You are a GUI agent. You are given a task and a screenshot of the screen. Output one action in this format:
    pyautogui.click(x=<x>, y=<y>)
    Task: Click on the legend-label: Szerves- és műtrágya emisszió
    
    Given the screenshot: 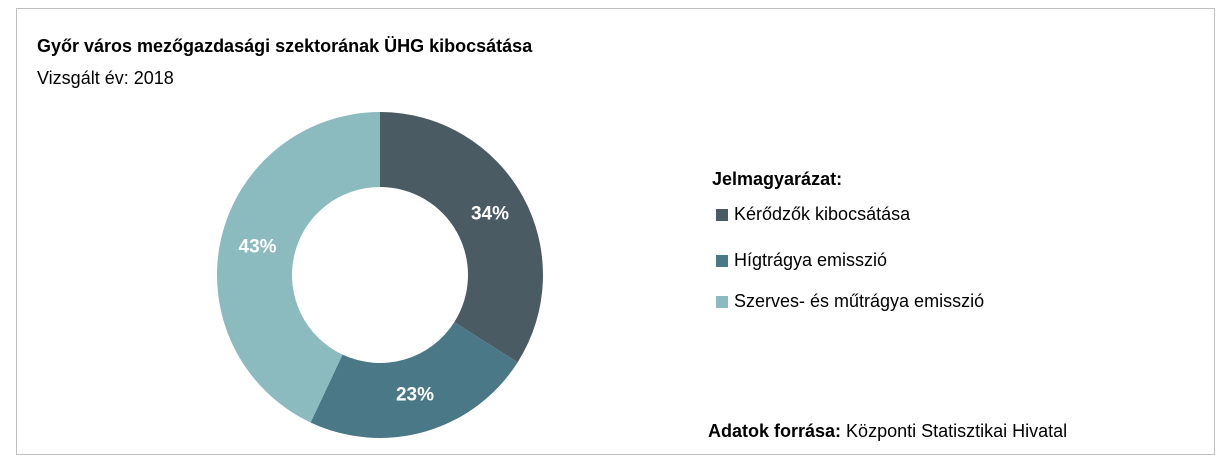 What is the action you would take?
    pyautogui.click(x=859, y=301)
    